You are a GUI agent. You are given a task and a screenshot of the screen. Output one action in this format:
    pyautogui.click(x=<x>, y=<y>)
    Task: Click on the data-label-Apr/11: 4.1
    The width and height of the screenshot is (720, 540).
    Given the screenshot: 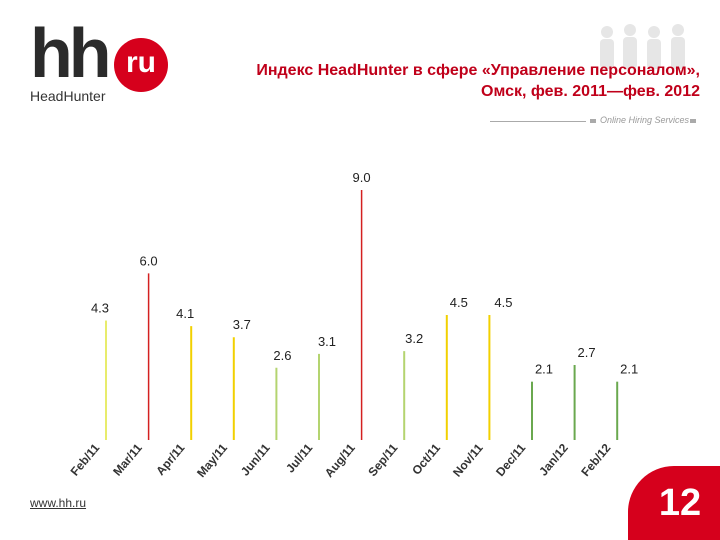 What is the action you would take?
    pyautogui.click(x=185, y=313)
    